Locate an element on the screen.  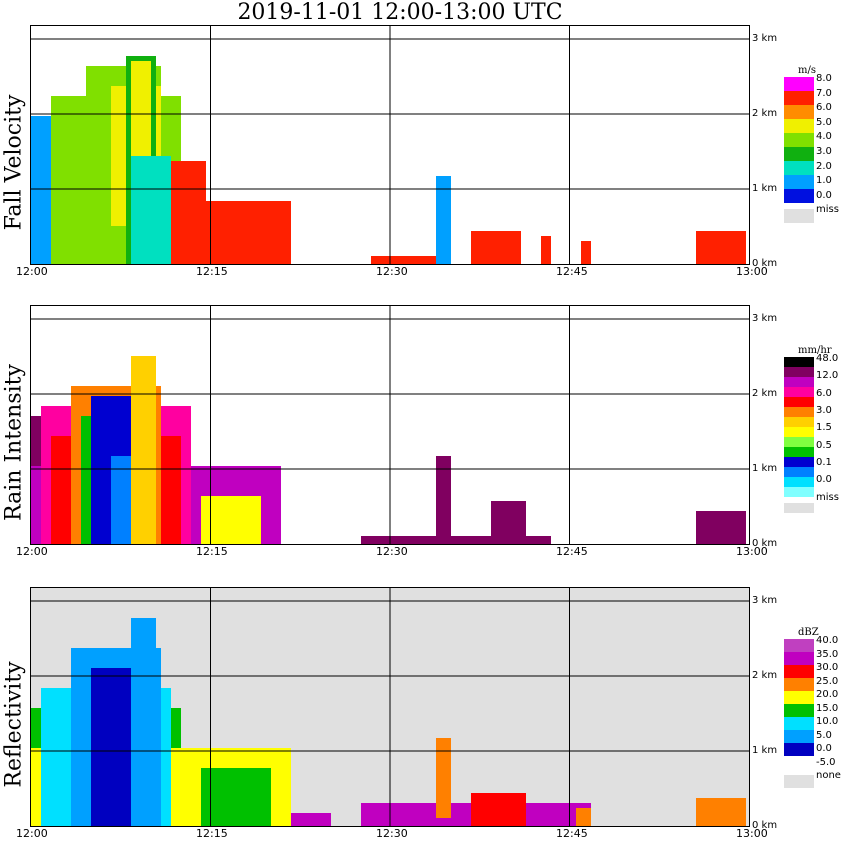
chart-title: 2019-11-01 12:00-13:00 UTC is located at coordinates (400, 12).